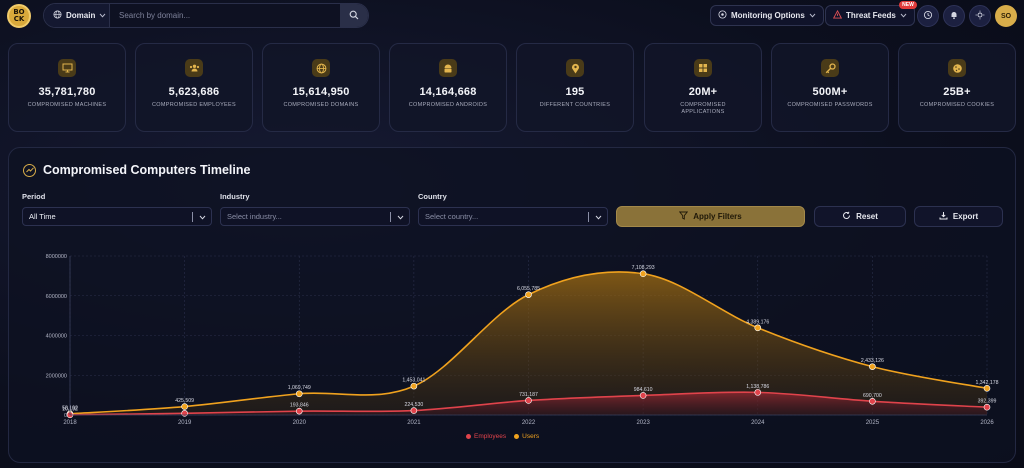 The height and width of the screenshot is (468, 1024). I want to click on y-tick-label: 8000000, so click(56, 257).